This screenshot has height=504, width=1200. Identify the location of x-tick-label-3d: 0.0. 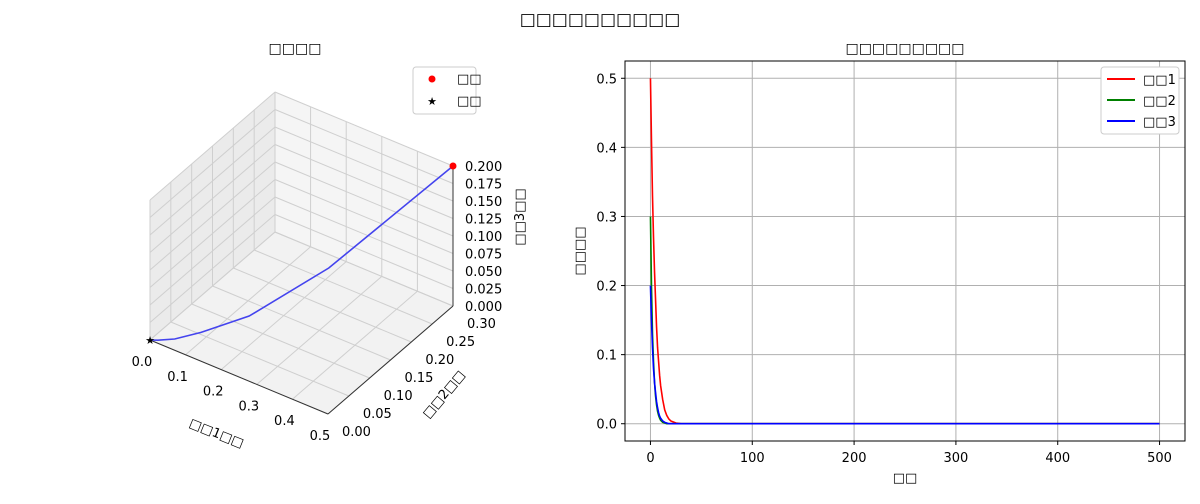
(142, 362).